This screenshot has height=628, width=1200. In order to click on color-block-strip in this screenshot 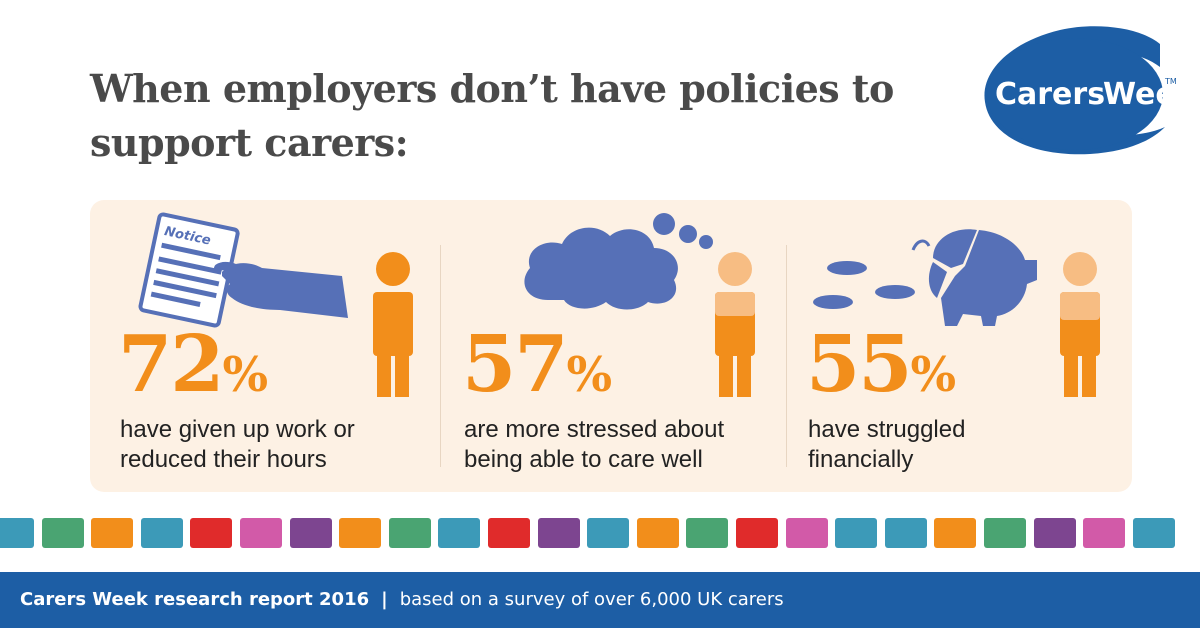, I will do `click(600, 533)`.